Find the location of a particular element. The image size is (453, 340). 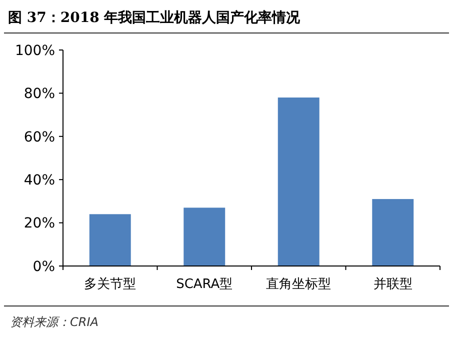

x-tick-label: 多关节型 is located at coordinates (110, 284).